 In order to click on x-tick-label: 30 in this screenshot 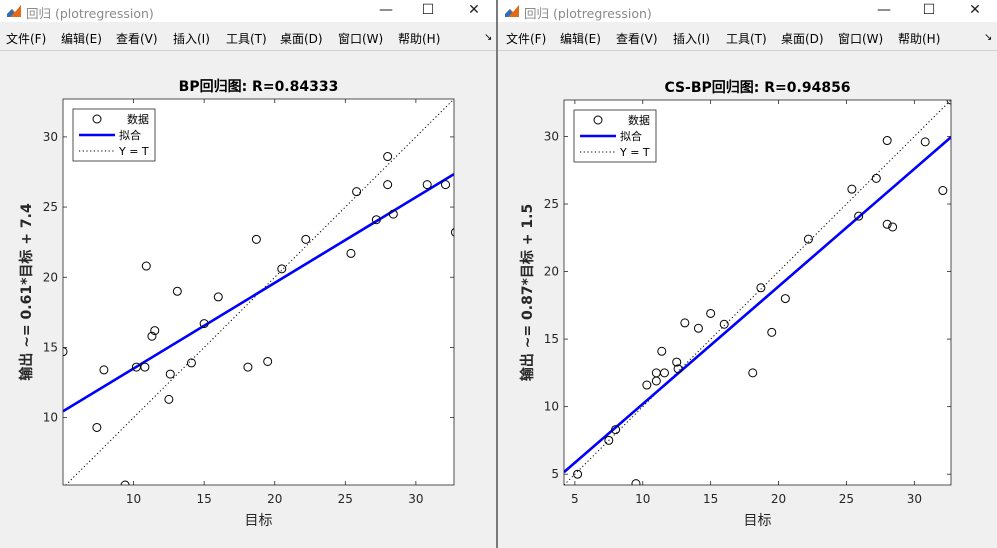, I will do `click(914, 499)`.